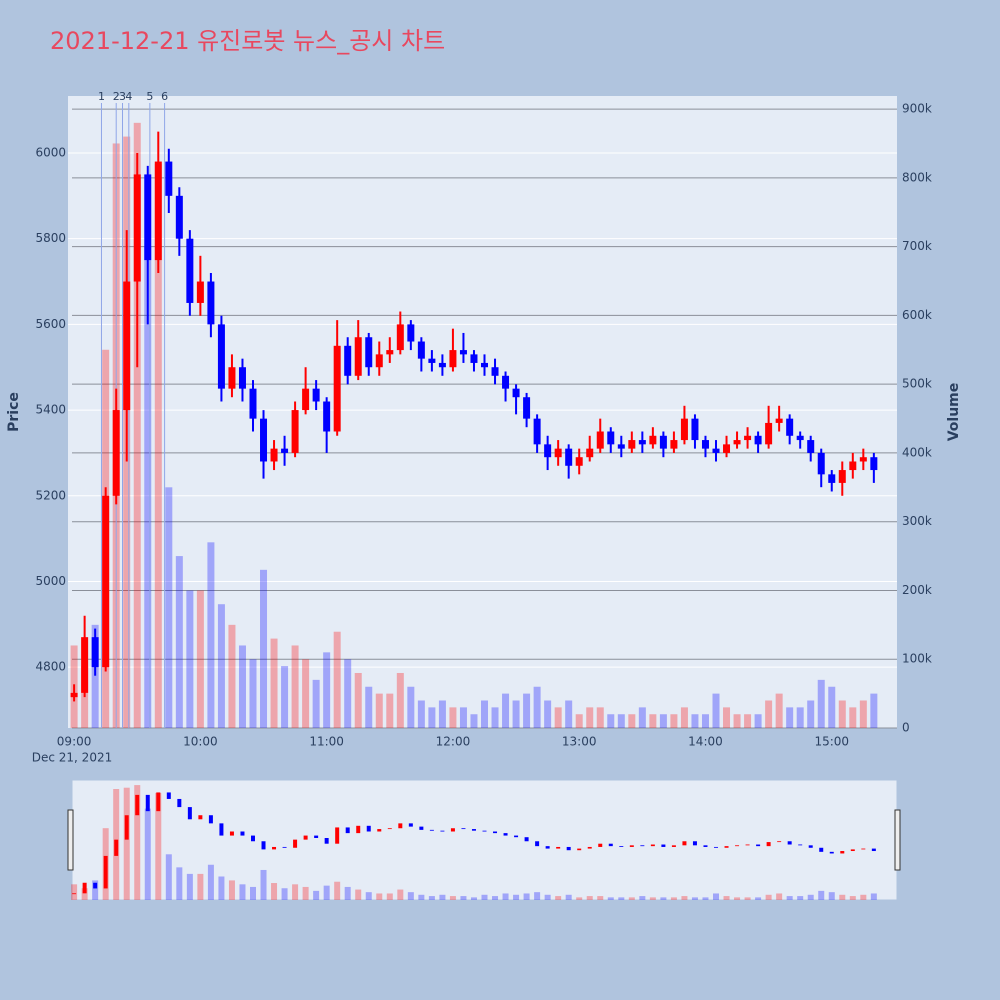 Image resolution: width=1000 pixels, height=1000 pixels. Describe the element at coordinates (917, 384) in the screenshot. I see `y2-tick-label: 500k` at that location.